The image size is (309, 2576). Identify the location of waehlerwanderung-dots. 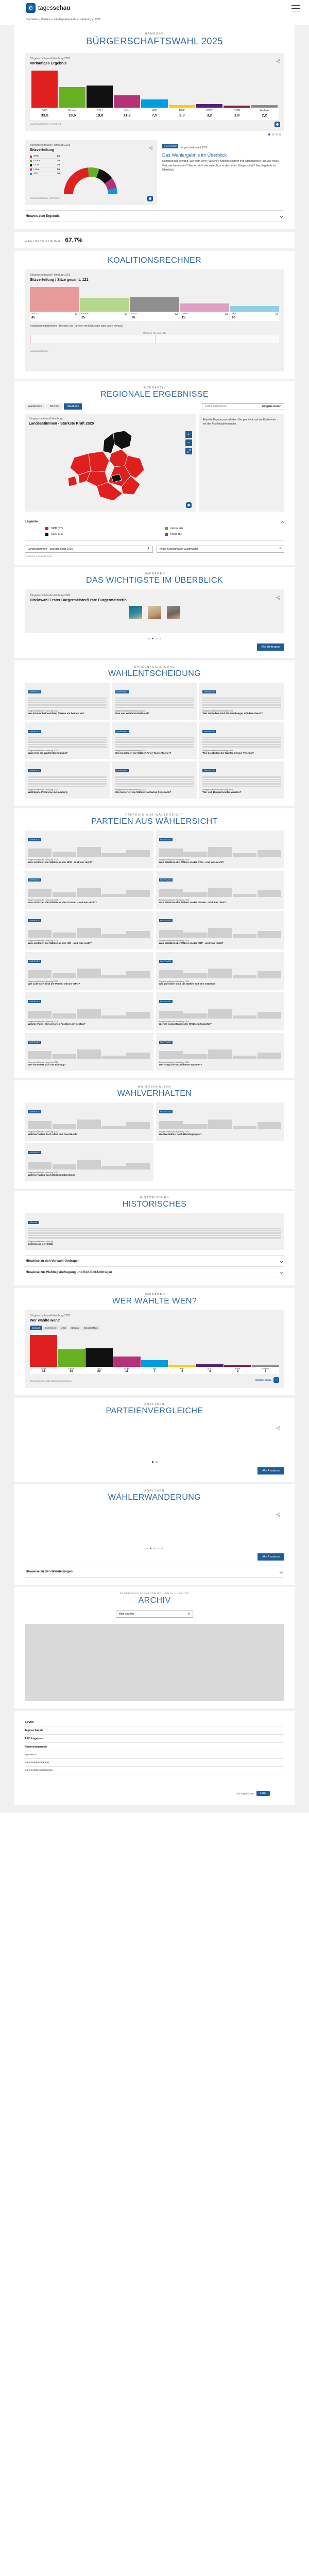
(154, 1548).